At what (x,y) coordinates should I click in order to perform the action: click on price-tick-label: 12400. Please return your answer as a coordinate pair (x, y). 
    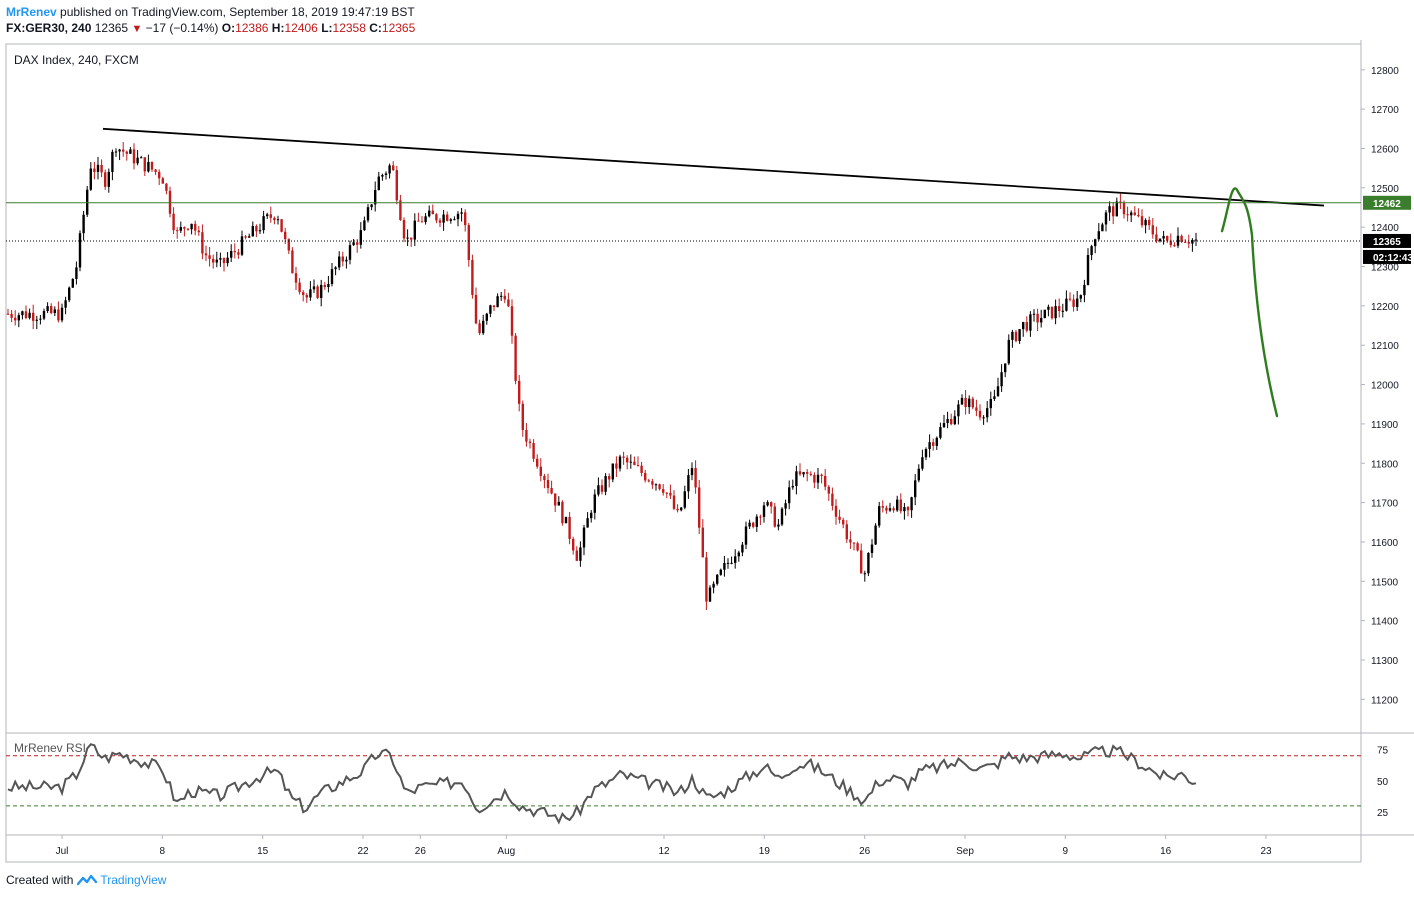
    Looking at the image, I should click on (1385, 228).